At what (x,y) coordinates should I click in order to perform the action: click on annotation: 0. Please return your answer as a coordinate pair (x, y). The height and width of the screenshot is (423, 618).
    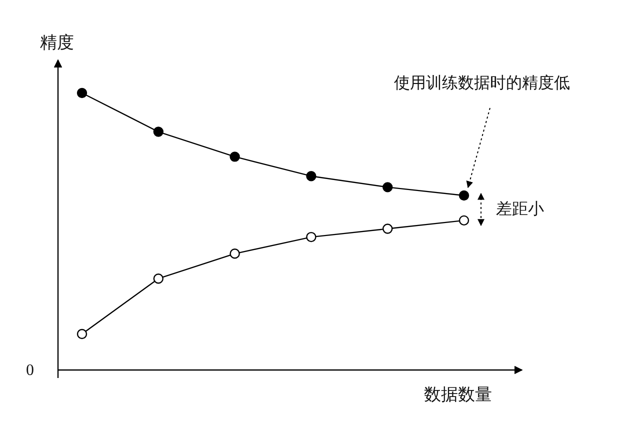
    Looking at the image, I should click on (30, 370).